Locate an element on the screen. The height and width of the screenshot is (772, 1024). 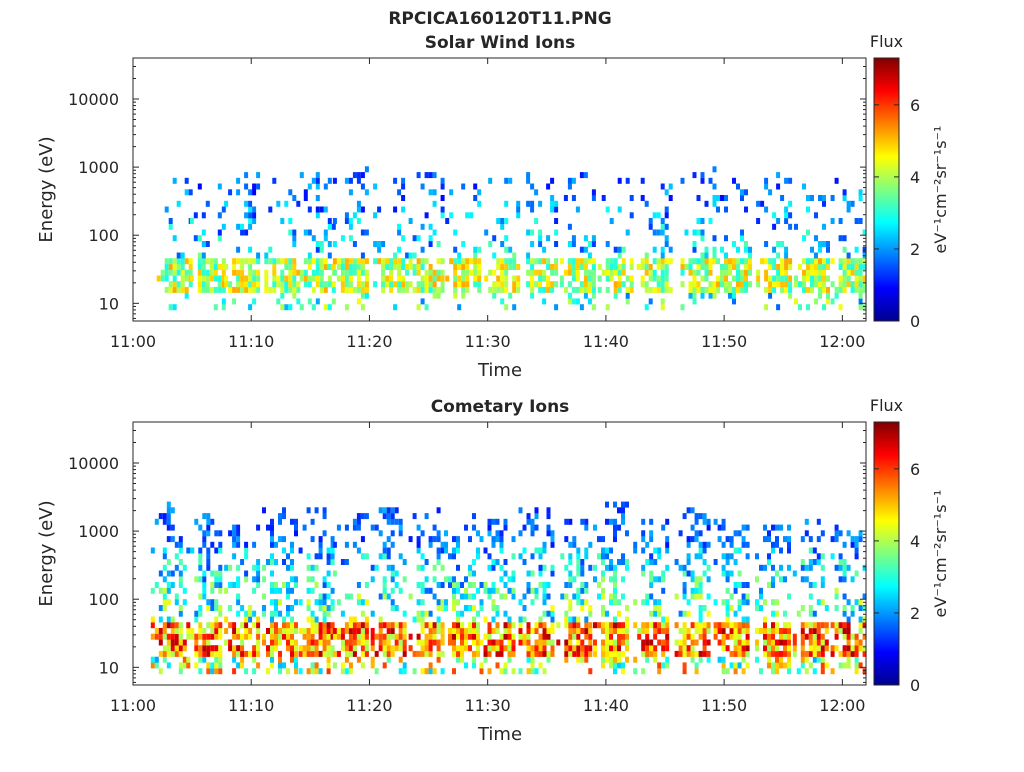
y-tick-label: 10 is located at coordinates (109, 667).